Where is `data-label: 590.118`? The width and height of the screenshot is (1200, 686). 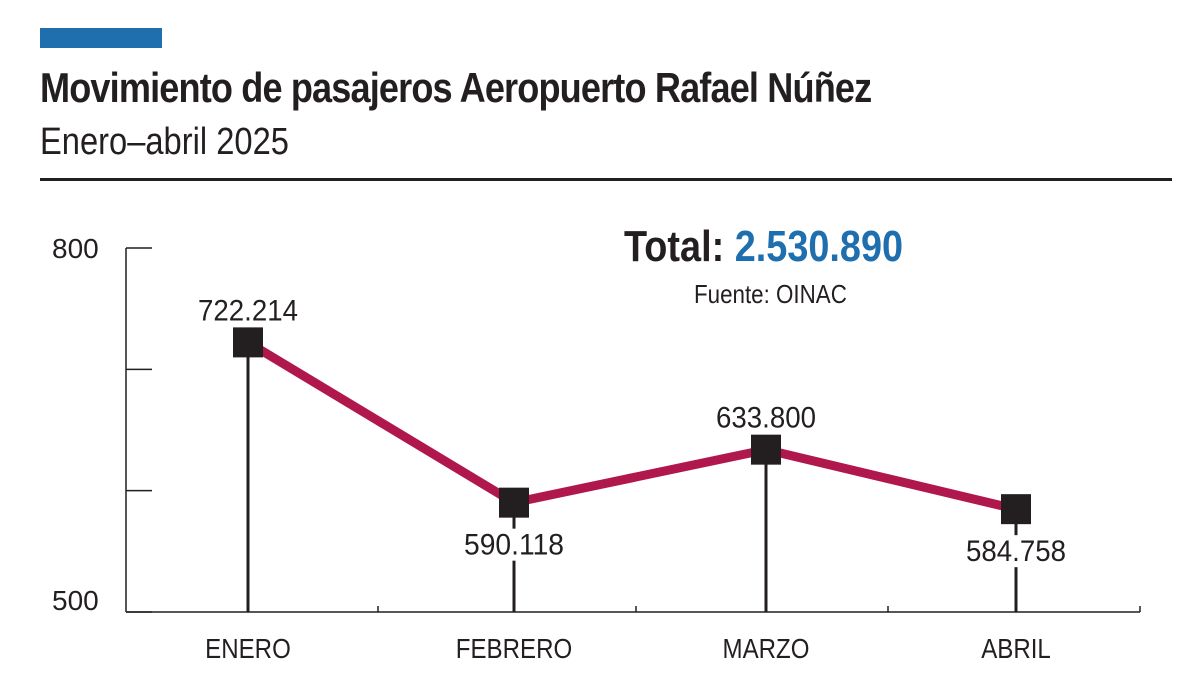
data-label: 590.118 is located at coordinates (514, 545).